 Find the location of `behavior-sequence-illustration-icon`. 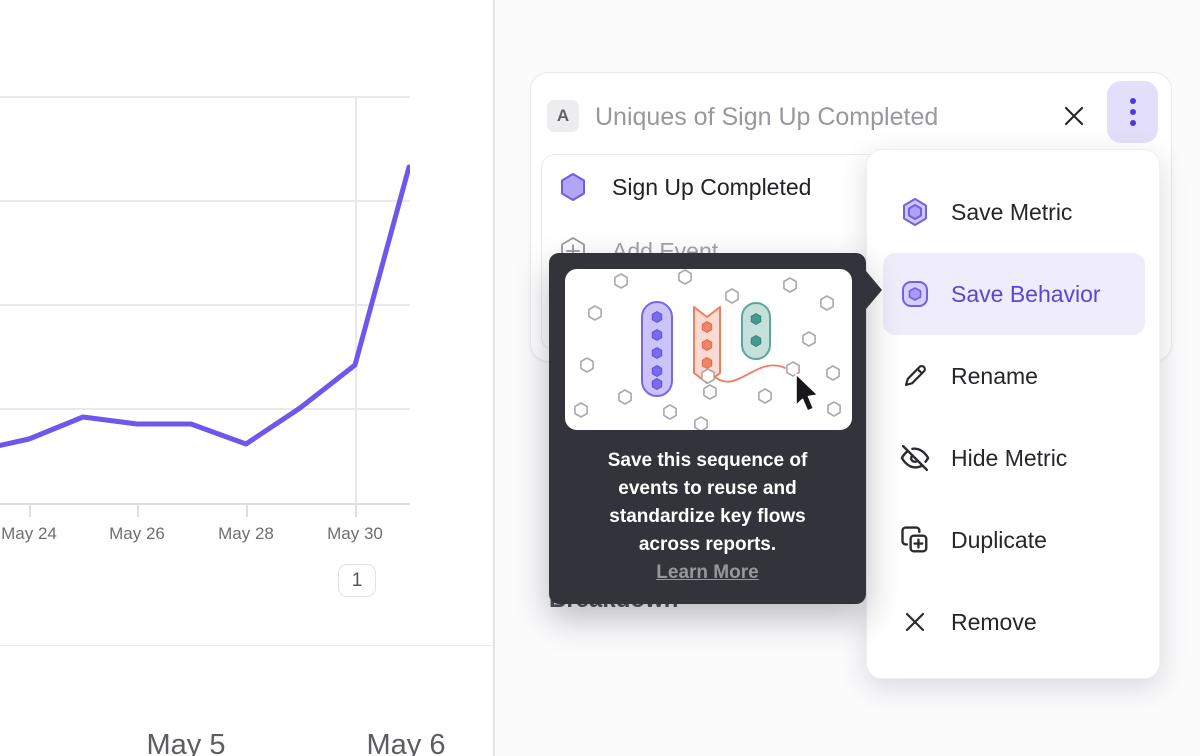

behavior-sequence-illustration-icon is located at coordinates (707, 350).